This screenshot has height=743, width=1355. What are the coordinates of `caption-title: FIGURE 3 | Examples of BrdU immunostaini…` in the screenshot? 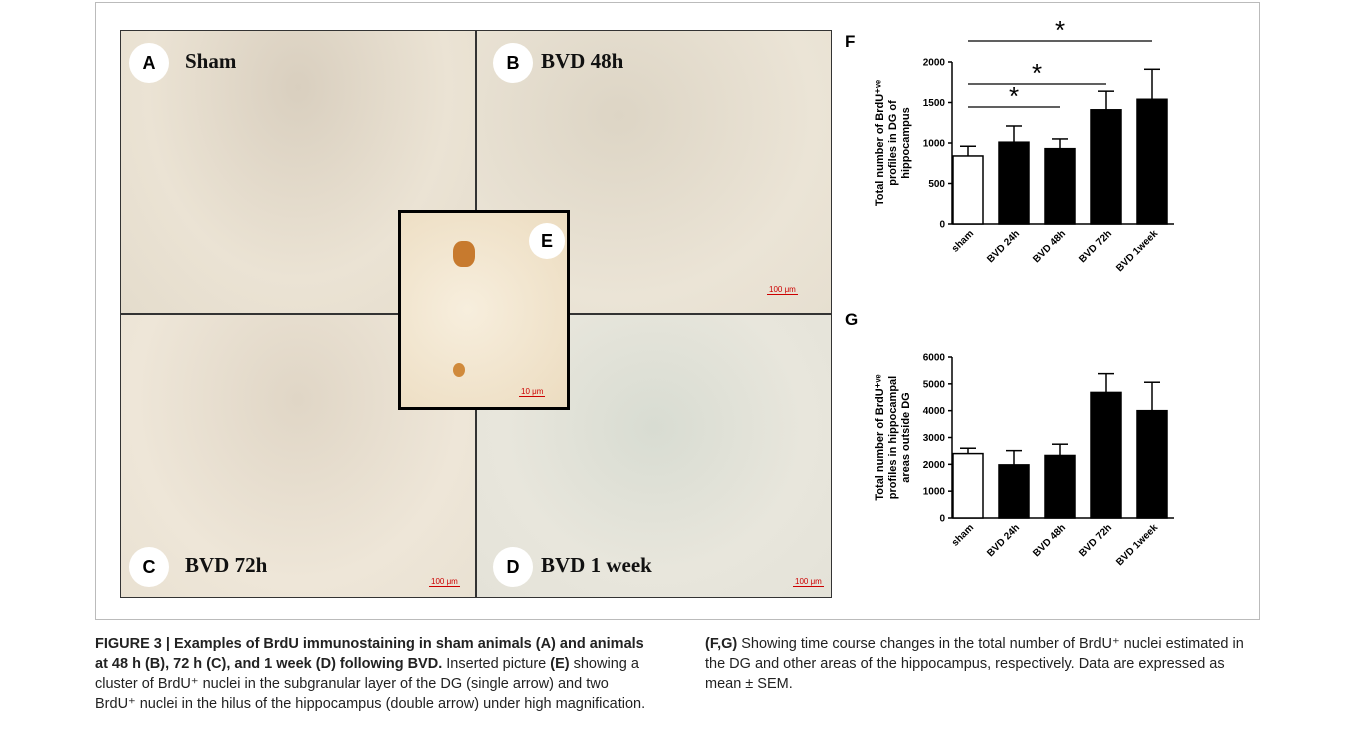 It's located at (369, 654).